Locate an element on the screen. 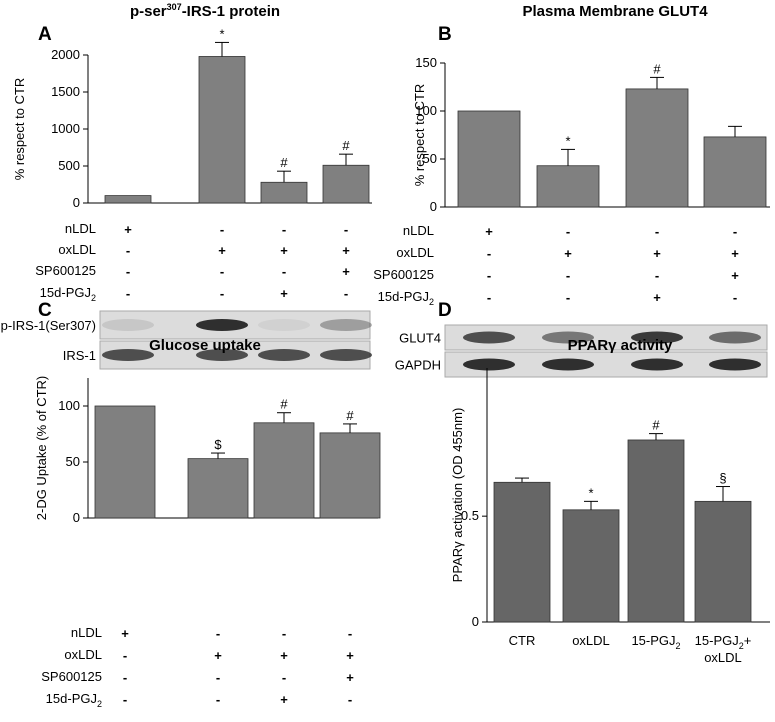 The image size is (775, 722). x-tick-label: 15-PGJ2+ oxLDL is located at coordinates (723, 649).